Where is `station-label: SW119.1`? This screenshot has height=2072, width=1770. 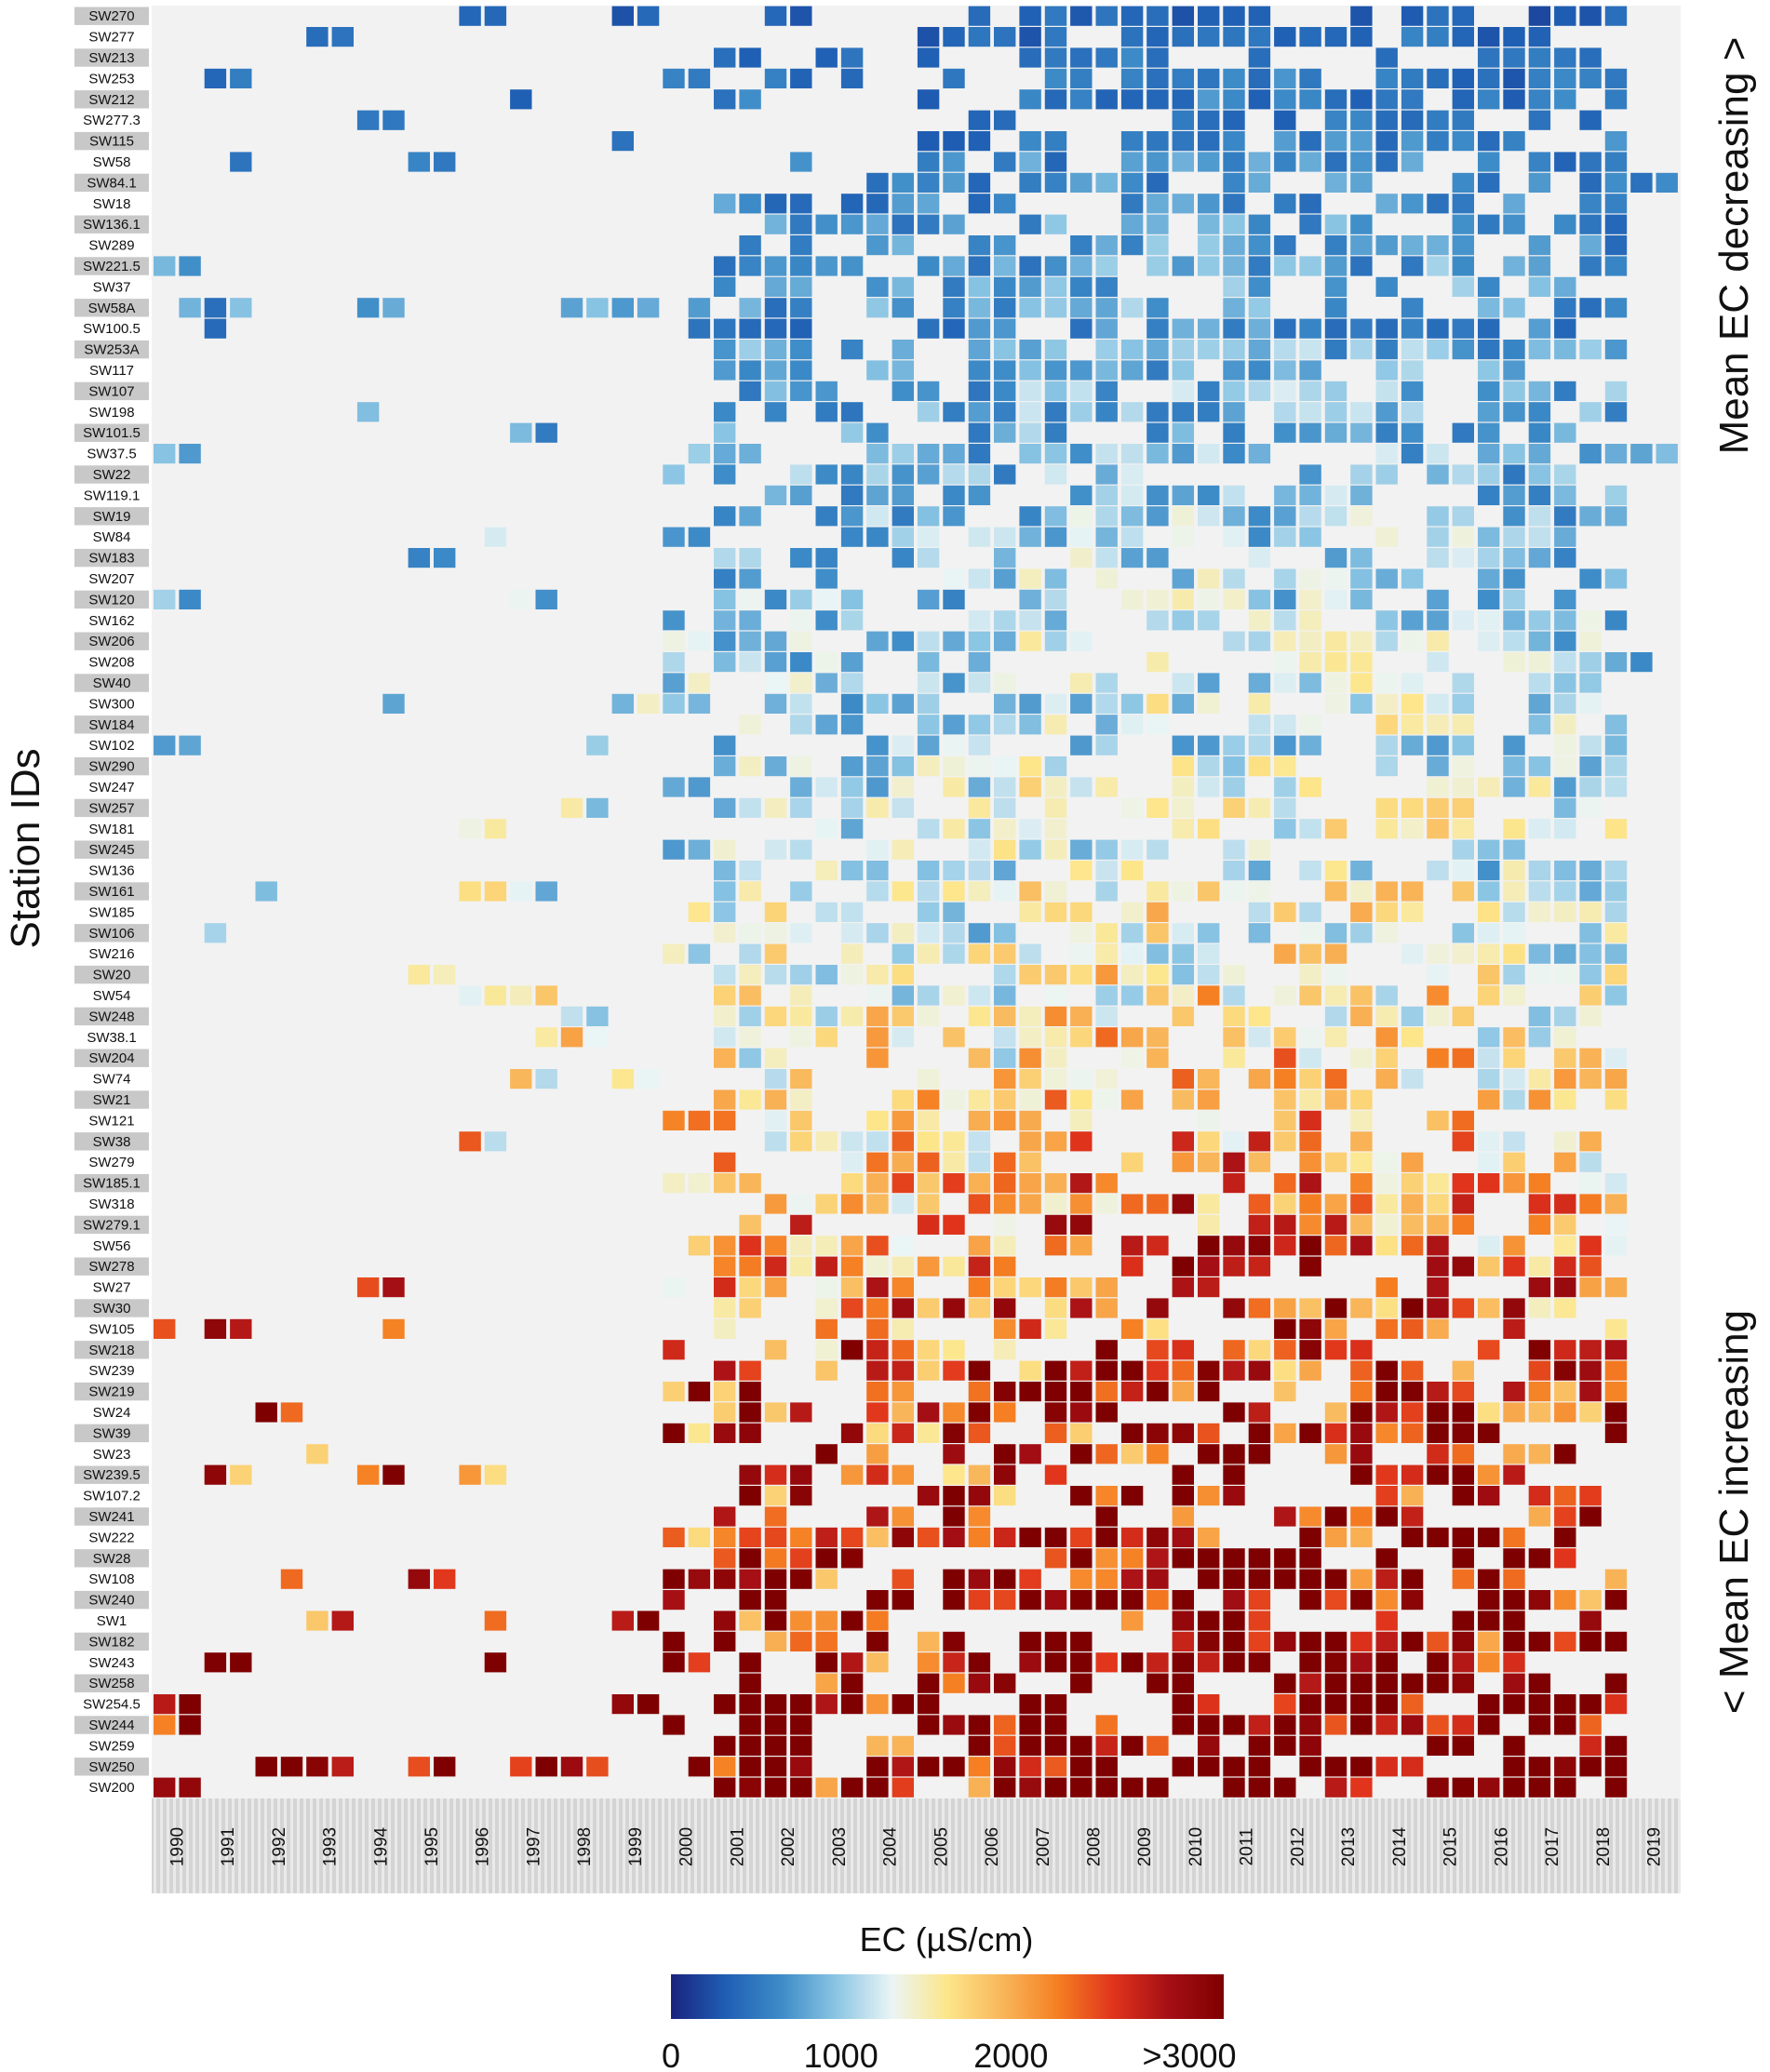
station-label: SW119.1 is located at coordinates (112, 496).